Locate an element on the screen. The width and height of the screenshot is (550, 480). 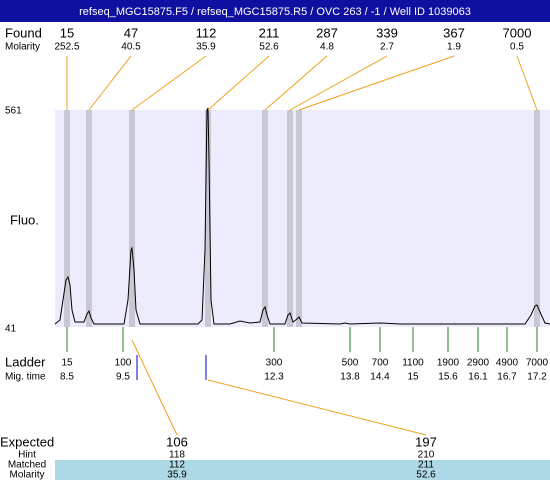
expected-molarity: 52.6 is located at coordinates (426, 475).